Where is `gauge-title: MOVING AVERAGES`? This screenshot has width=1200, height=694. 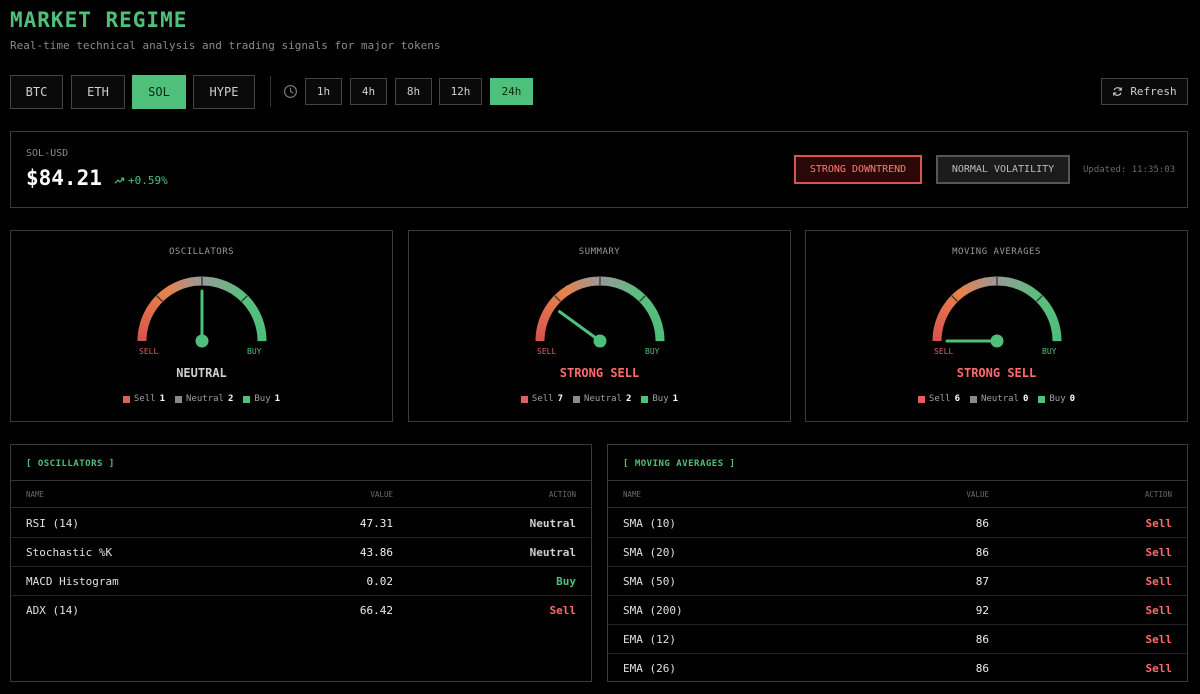 gauge-title: MOVING AVERAGES is located at coordinates (996, 252).